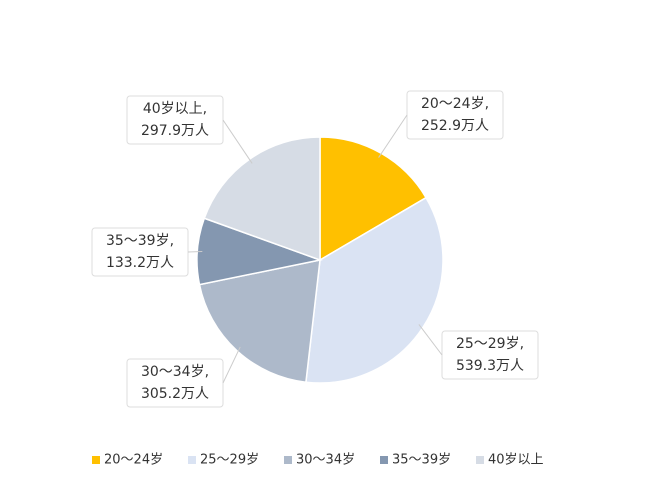 This screenshot has height=489, width=667. I want to click on legend-label: 30～34岁, so click(325, 460).